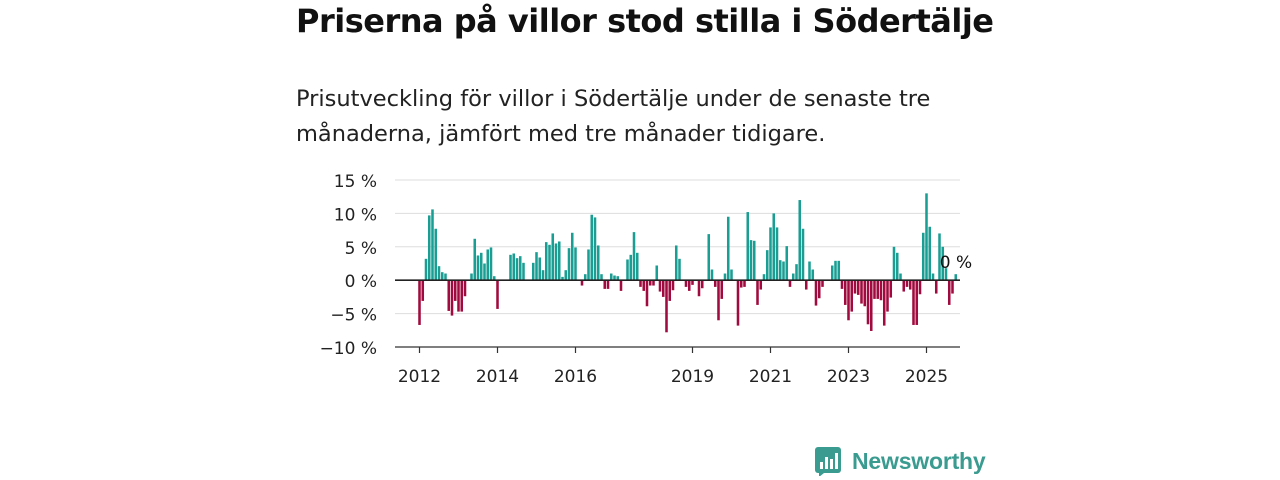 The height and width of the screenshot is (480, 1280). I want to click on y-tick-label: 10 %, so click(355, 215).